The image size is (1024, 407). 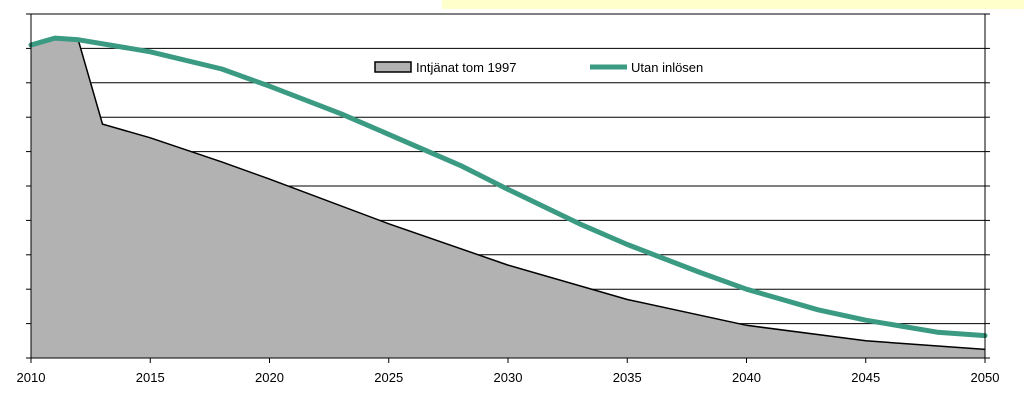 What do you see at coordinates (627, 377) in the screenshot?
I see `x-tick-label: 2035` at bounding box center [627, 377].